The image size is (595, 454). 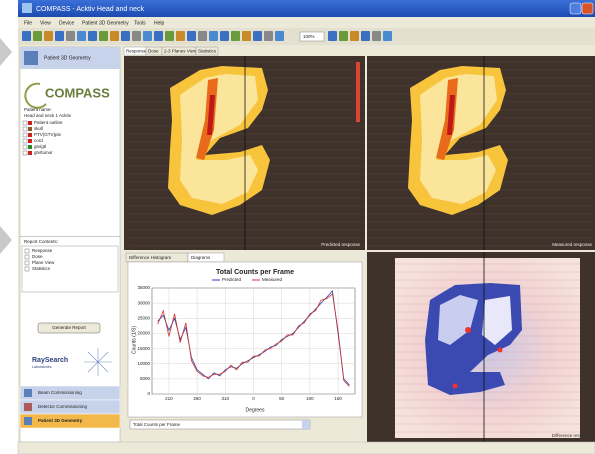 What do you see at coordinates (226, 398) in the screenshot?
I see `x-tick-label: 310` at bounding box center [226, 398].